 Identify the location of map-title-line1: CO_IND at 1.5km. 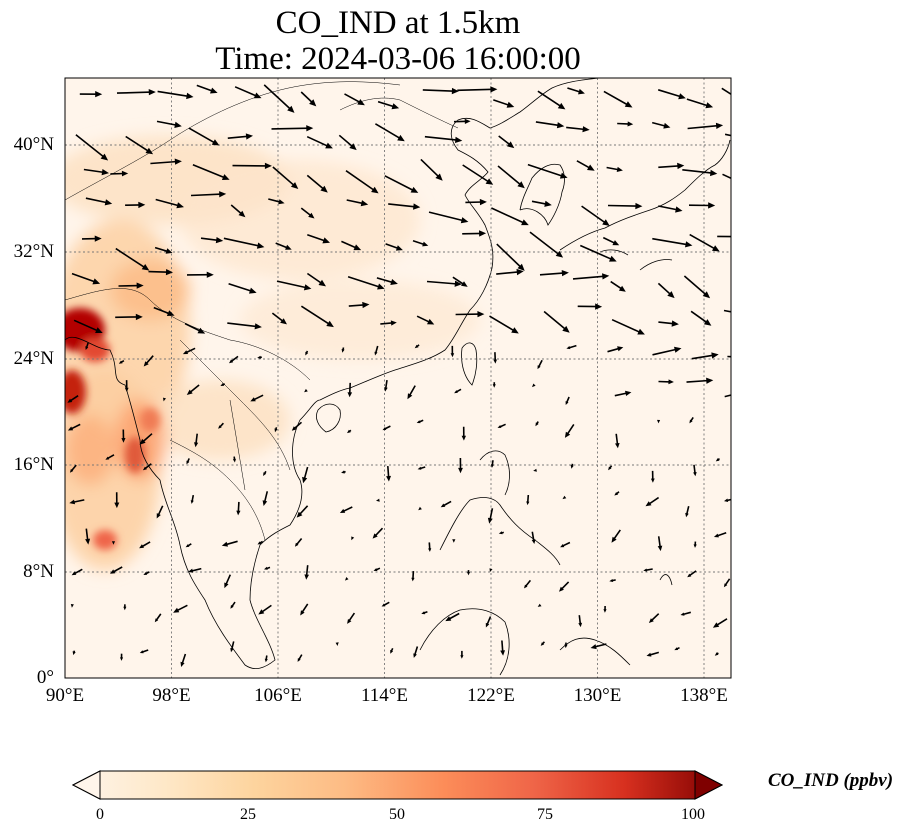
(398, 23).